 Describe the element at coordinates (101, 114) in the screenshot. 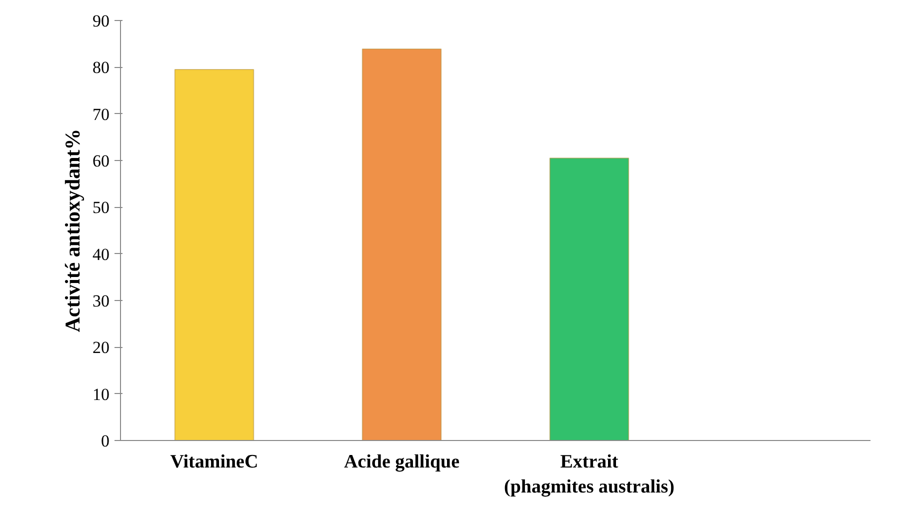

I see `y-tick-label: 70` at that location.